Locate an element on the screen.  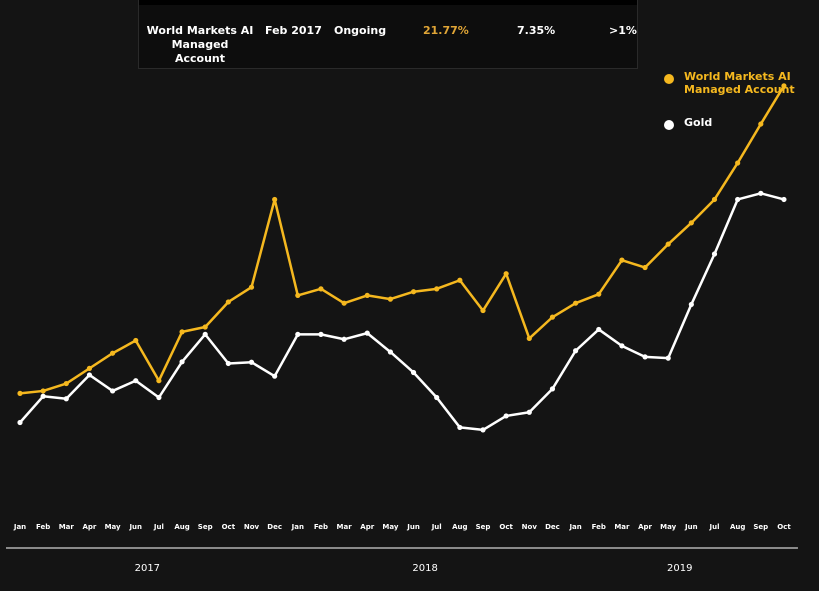
legend-dot-ai-account is located at coordinates (669, 79).